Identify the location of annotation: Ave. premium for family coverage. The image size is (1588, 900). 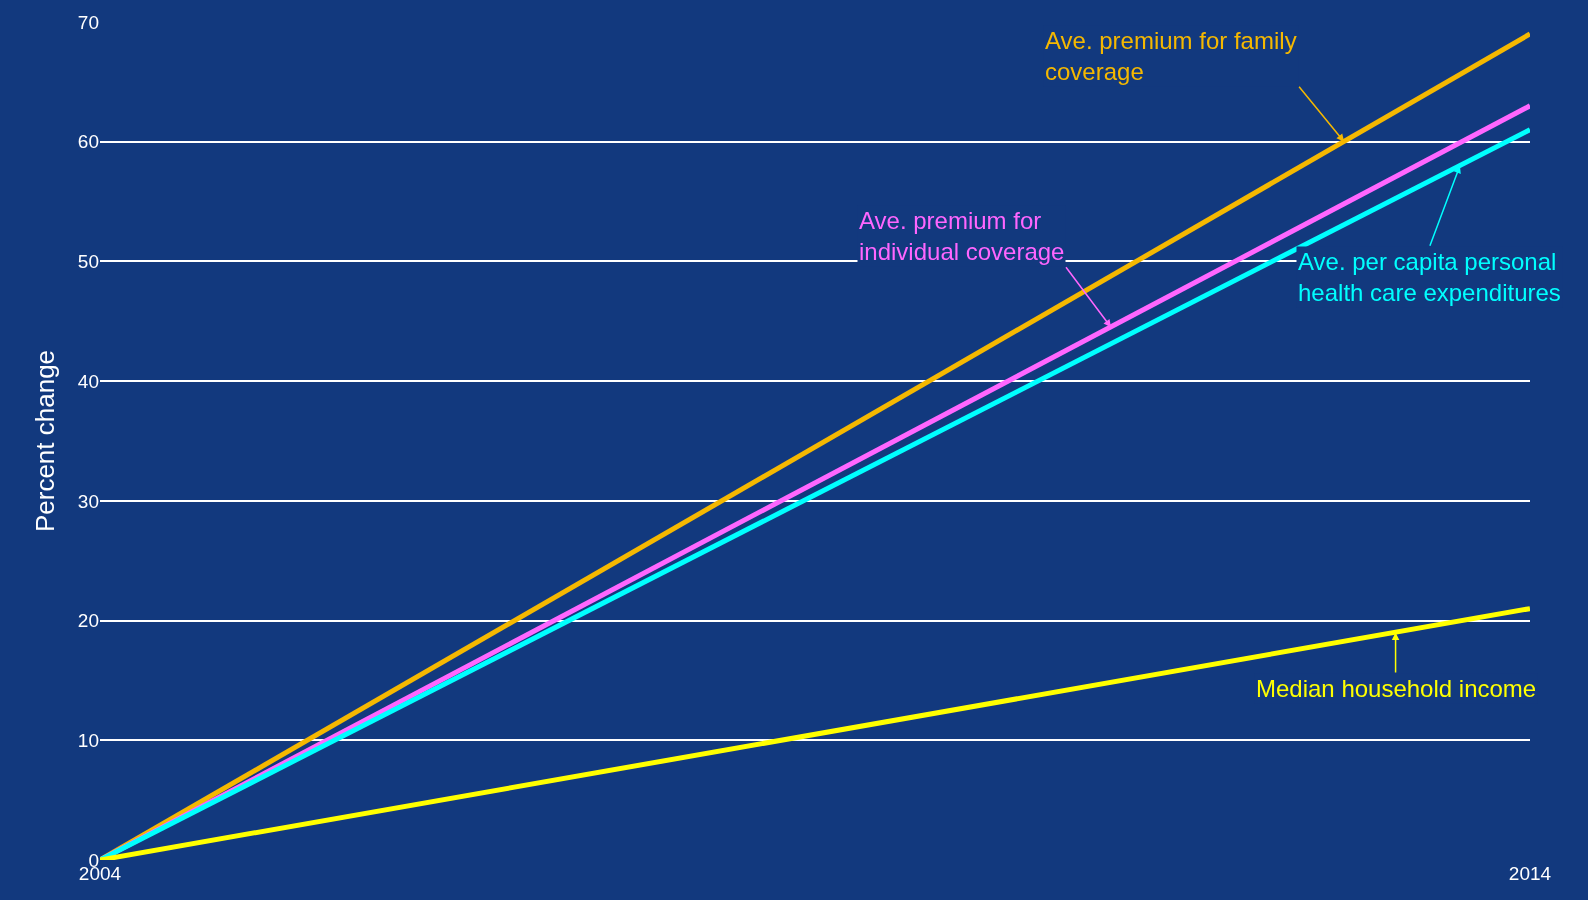
(1171, 56).